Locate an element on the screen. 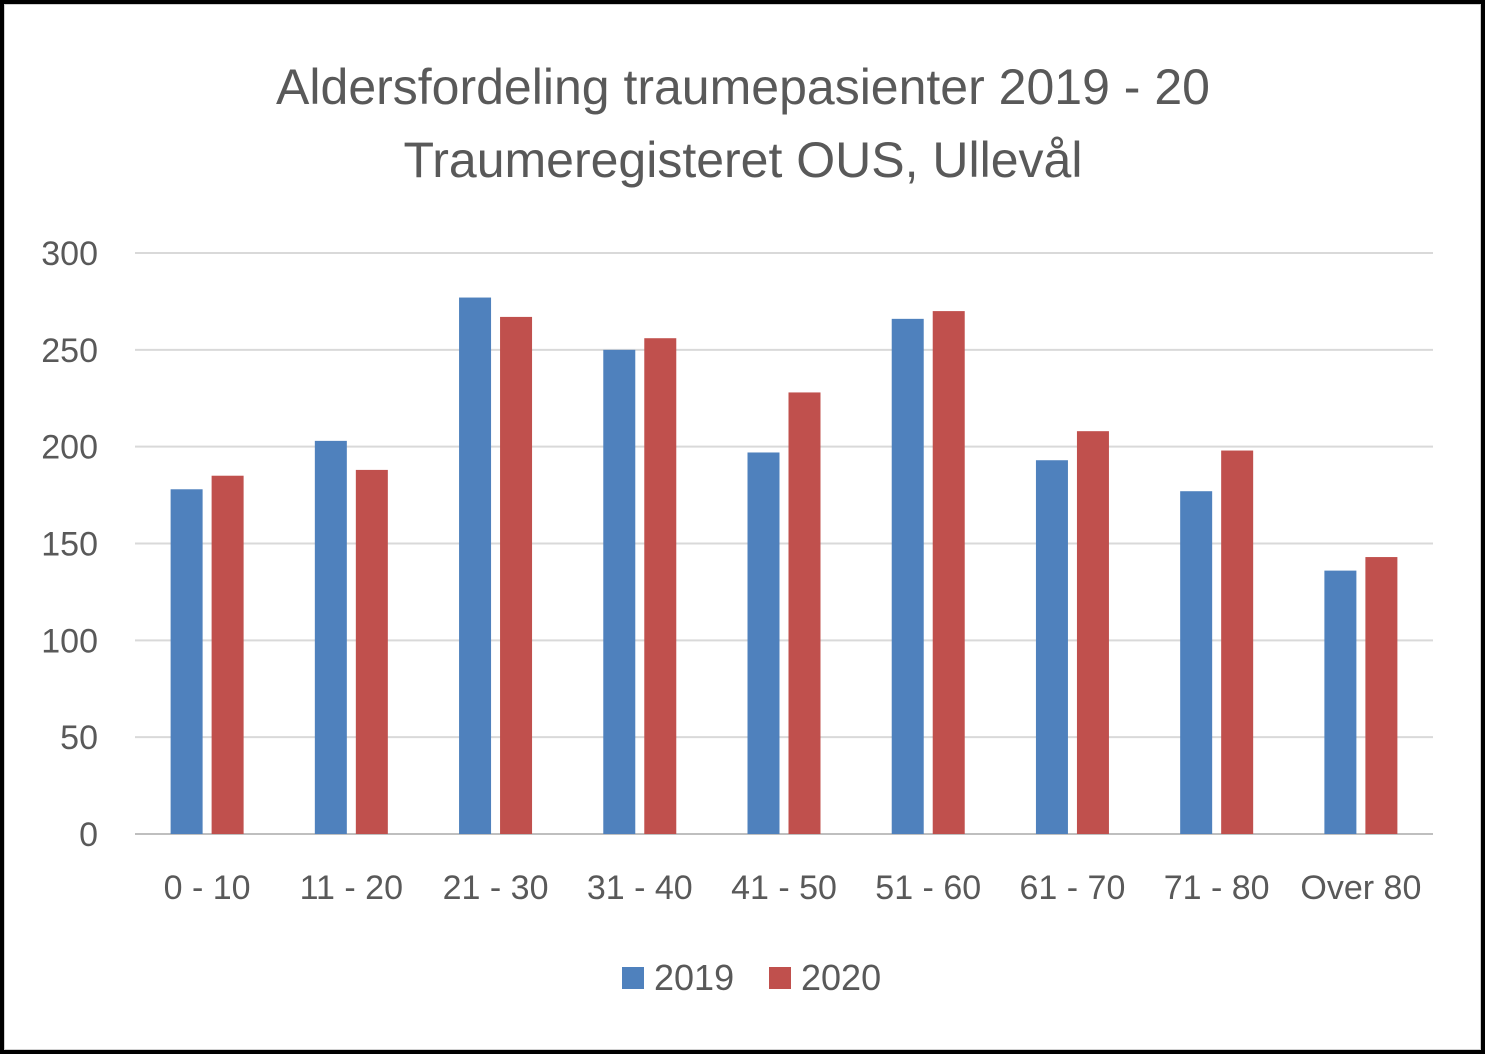 The height and width of the screenshot is (1054, 1485). y-tick-label: 150 is located at coordinates (69, 545).